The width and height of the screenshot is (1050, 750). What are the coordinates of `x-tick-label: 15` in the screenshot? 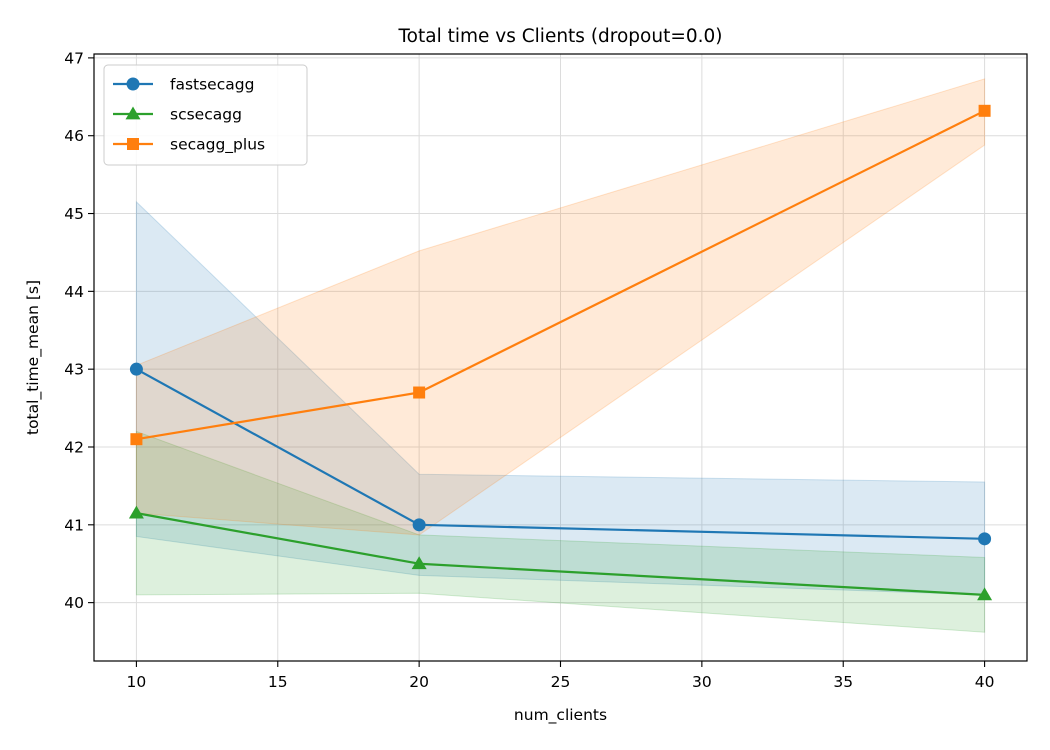 It's located at (278, 682).